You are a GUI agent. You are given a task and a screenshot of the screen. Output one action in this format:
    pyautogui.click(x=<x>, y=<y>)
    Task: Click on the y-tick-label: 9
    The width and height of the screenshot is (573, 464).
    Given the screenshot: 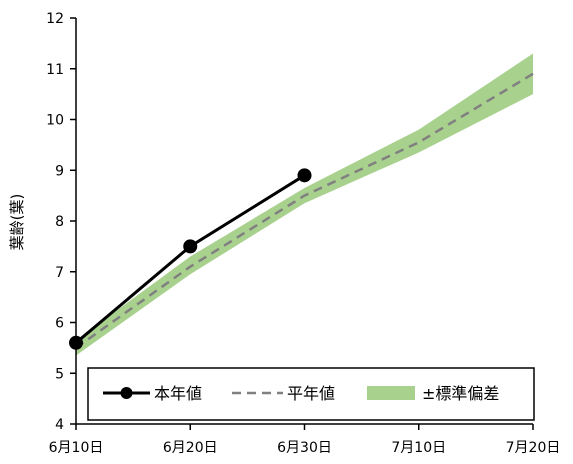 What is the action you would take?
    pyautogui.click(x=59, y=171)
    